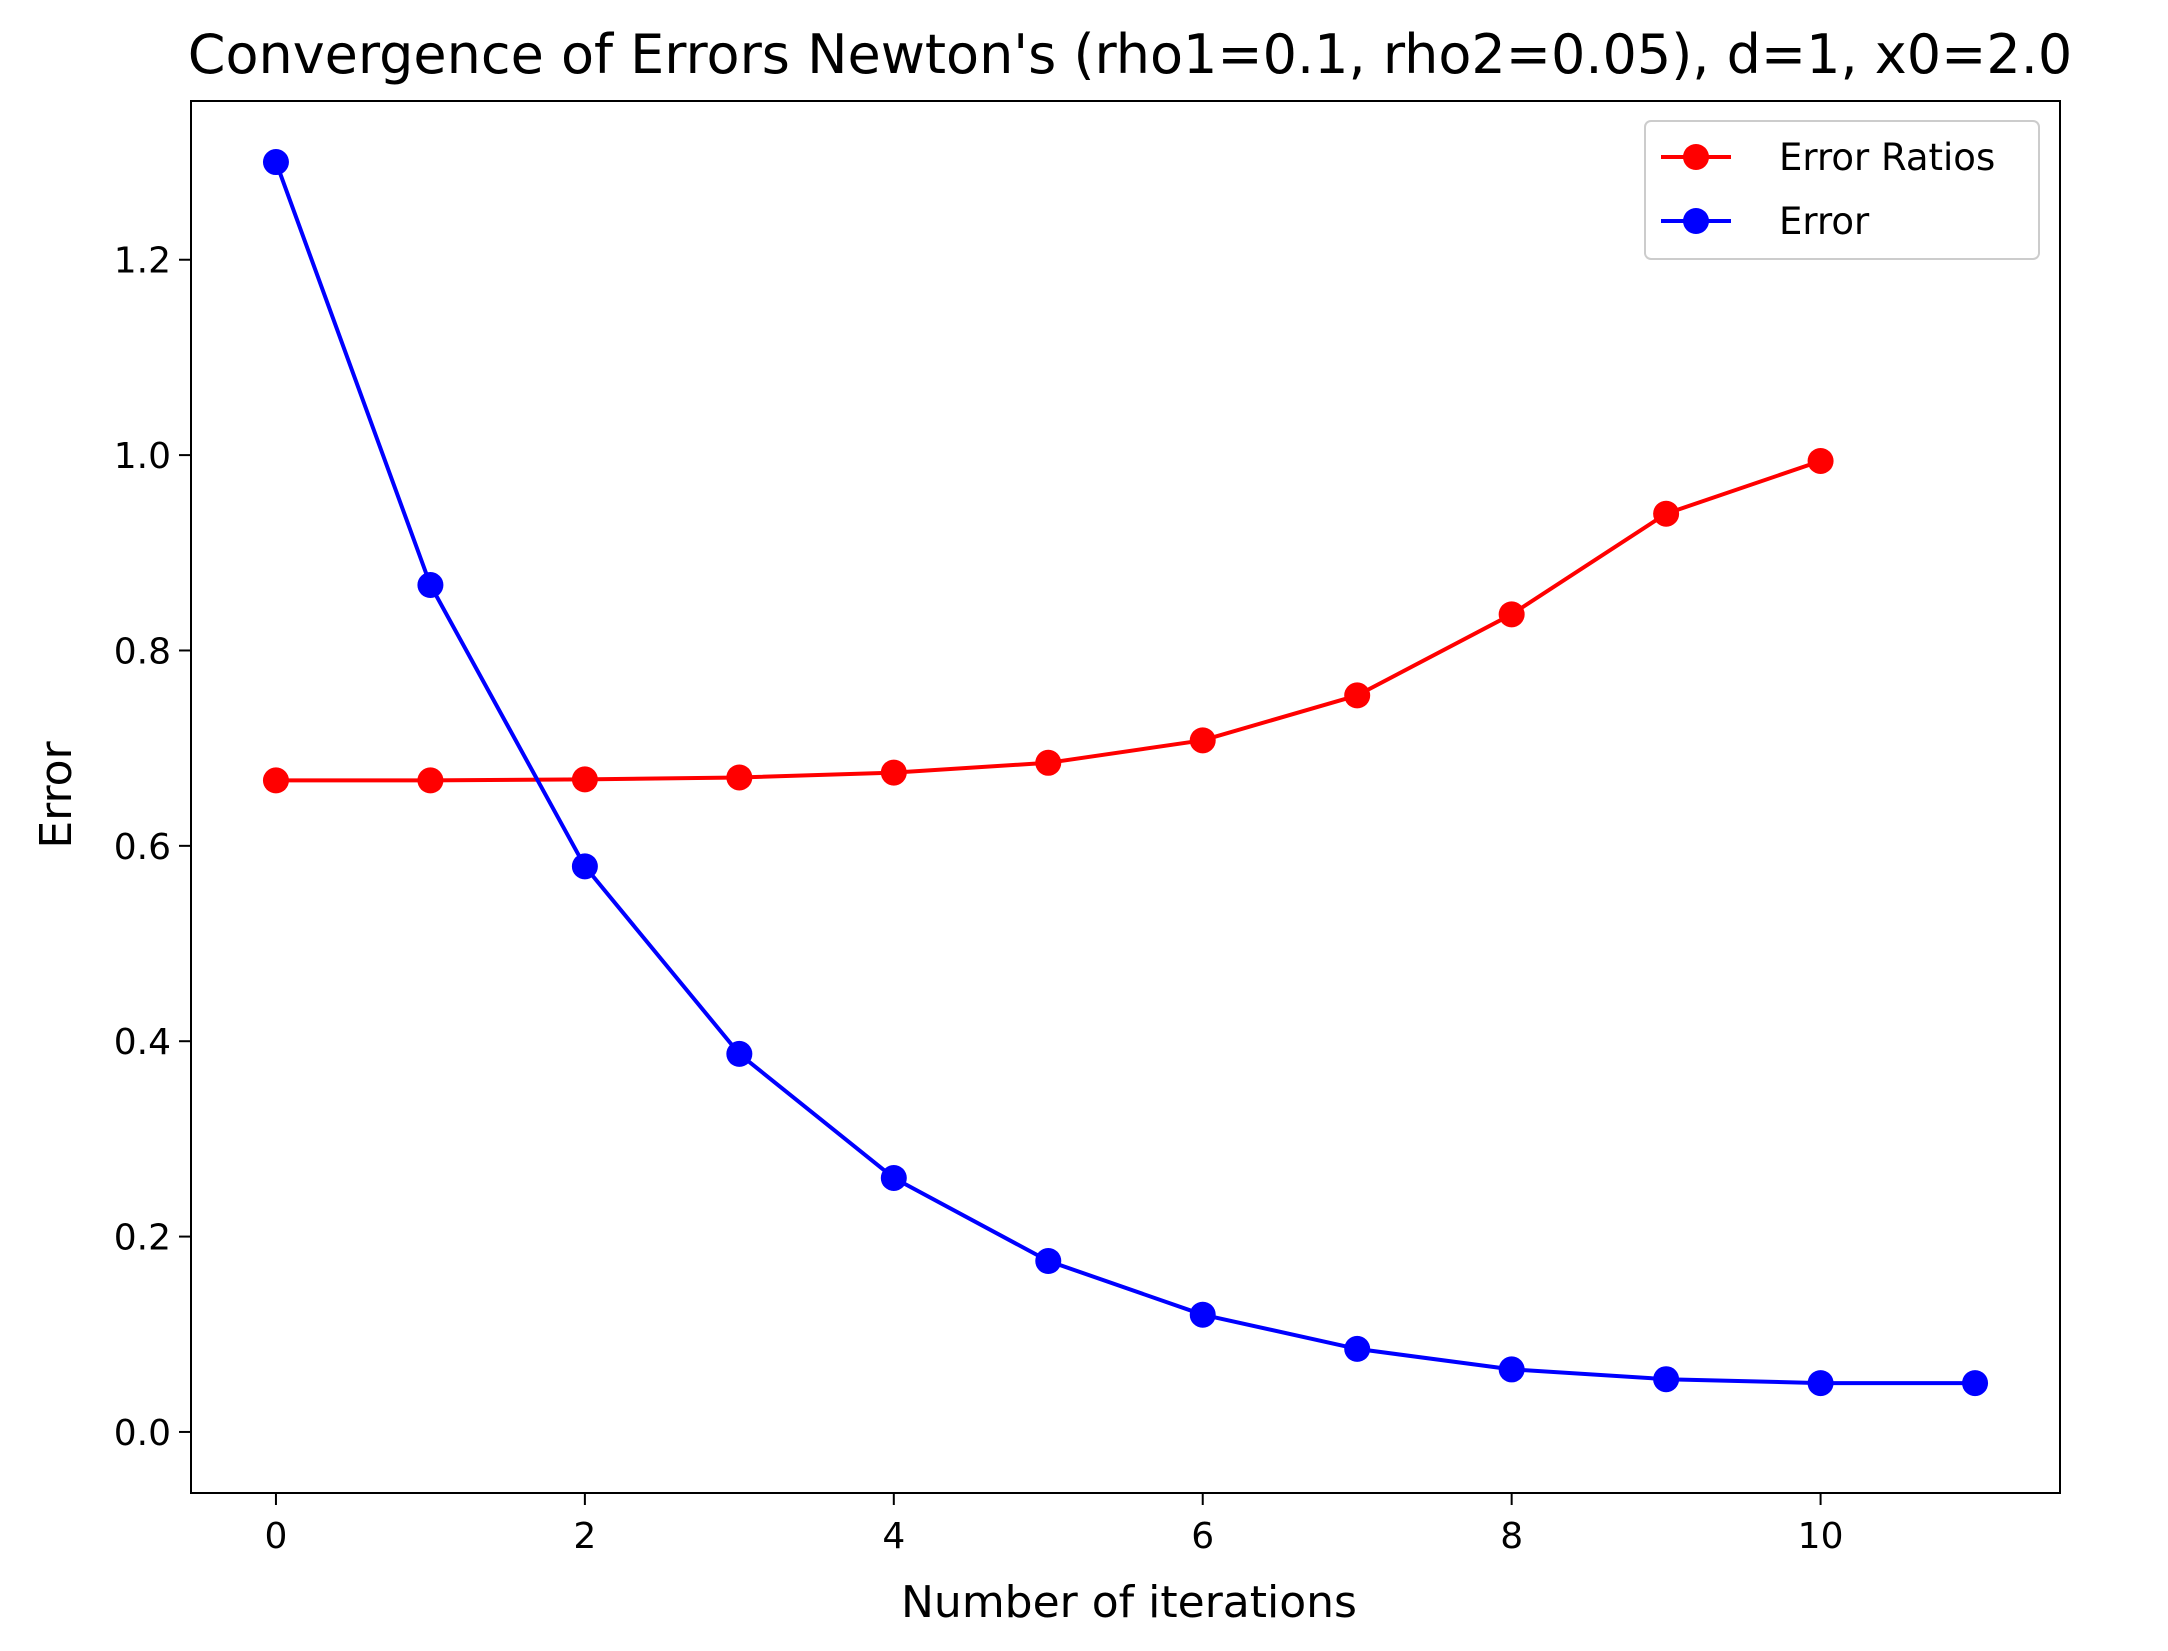 The image size is (2168, 1651). I want to click on legend-label: Error Ratios, so click(1887, 157).